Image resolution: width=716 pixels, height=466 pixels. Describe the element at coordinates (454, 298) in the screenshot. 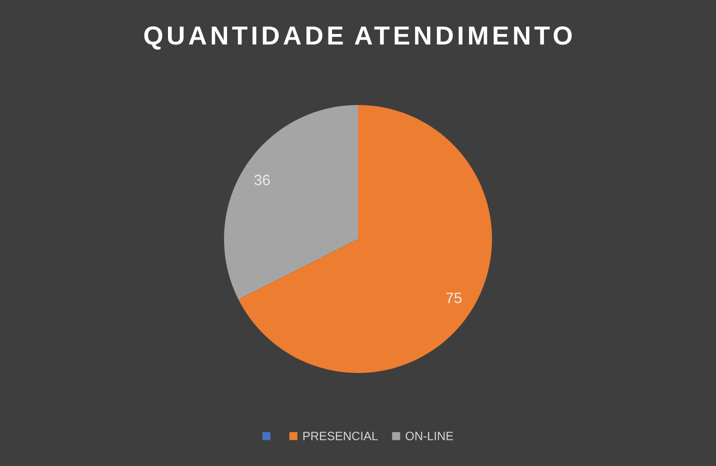

I see `data-label: 75` at that location.